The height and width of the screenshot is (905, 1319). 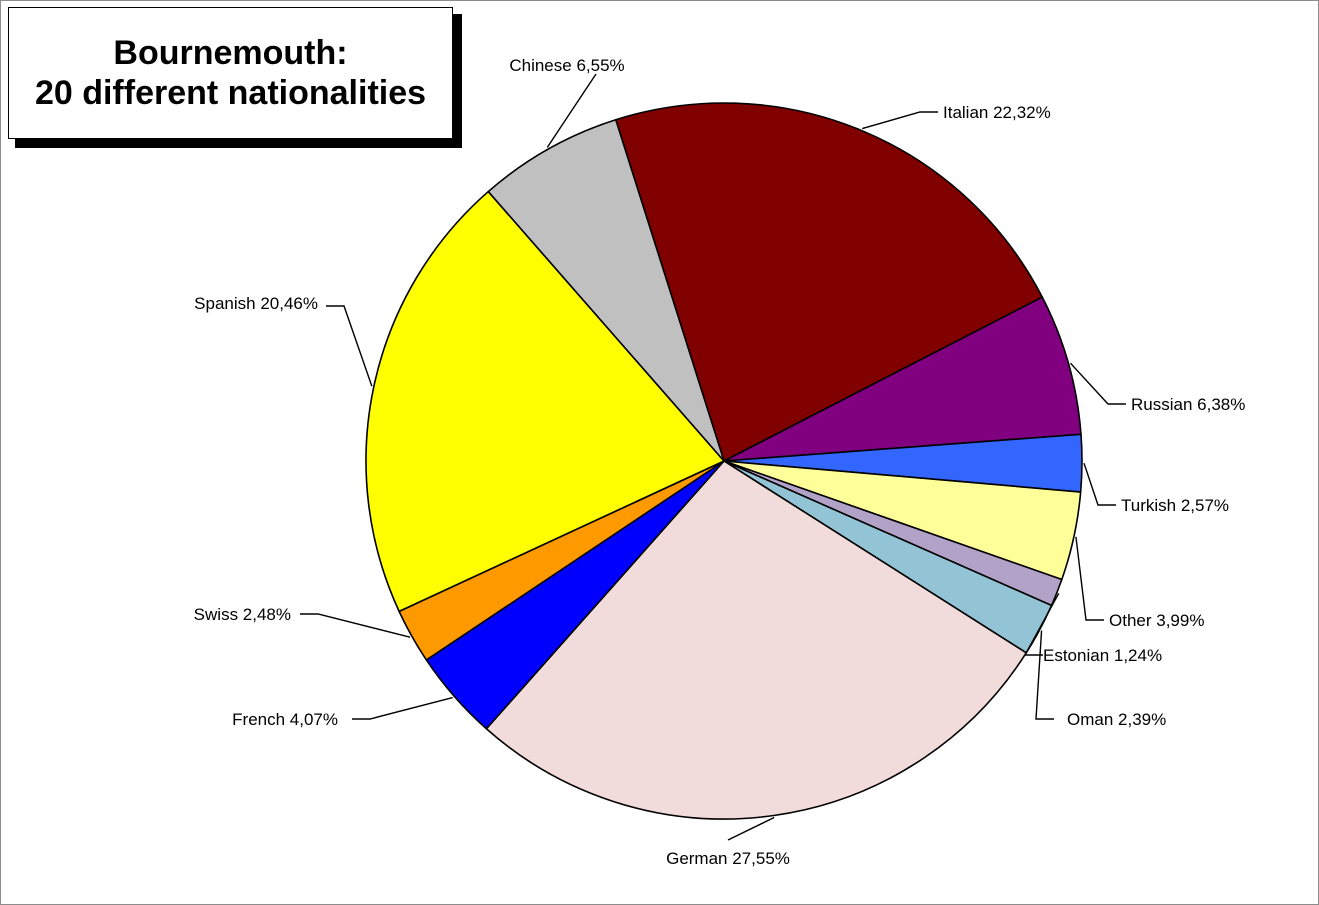 I want to click on data-label-oman: Oman 2,39%, so click(x=1116, y=719).